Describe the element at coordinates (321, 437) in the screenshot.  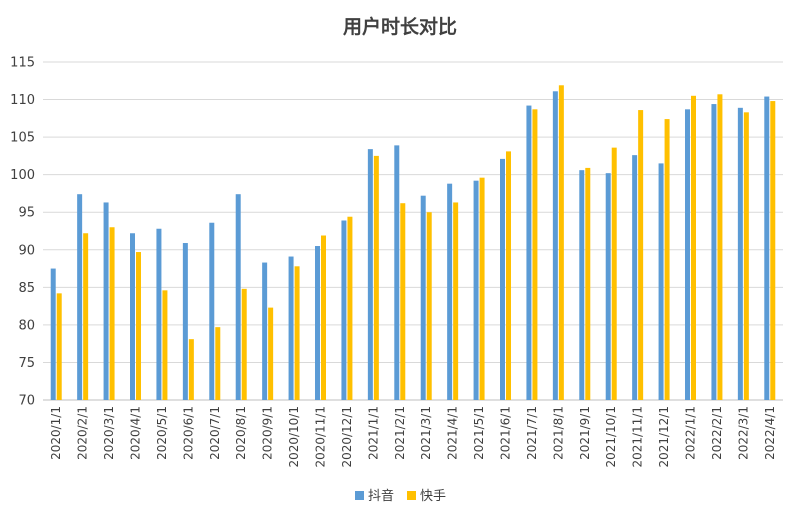
I see `x-tick-label: 2020/11/1` at that location.